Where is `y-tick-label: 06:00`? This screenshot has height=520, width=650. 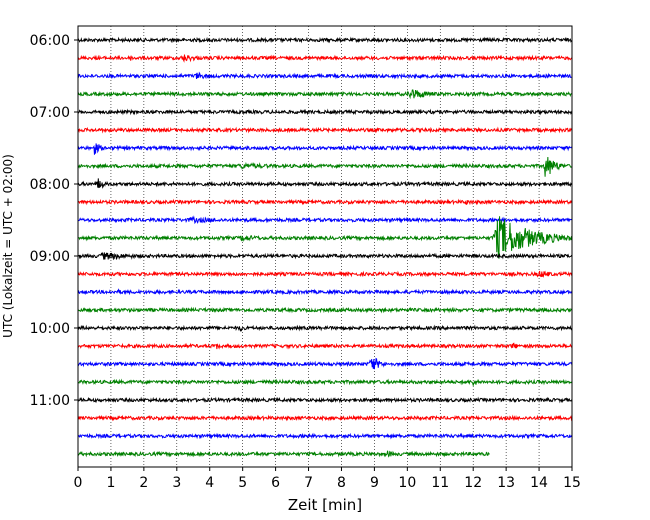 y-tick-label: 06:00 is located at coordinates (50, 41).